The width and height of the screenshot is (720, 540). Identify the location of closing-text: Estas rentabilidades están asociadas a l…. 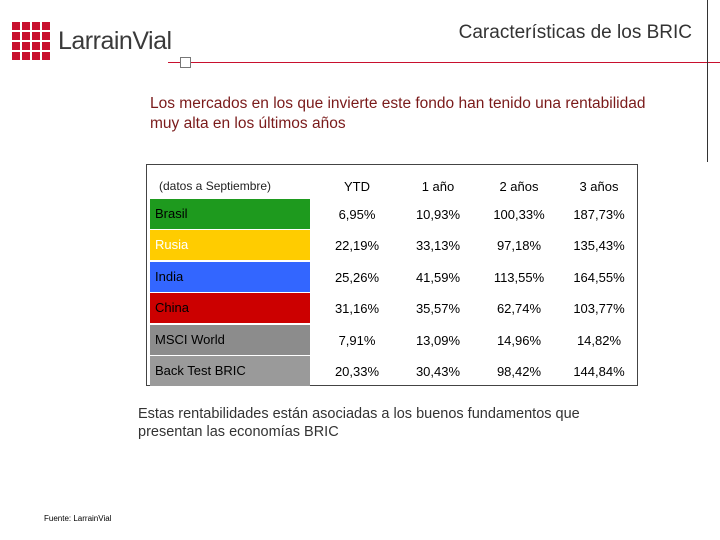
(359, 423).